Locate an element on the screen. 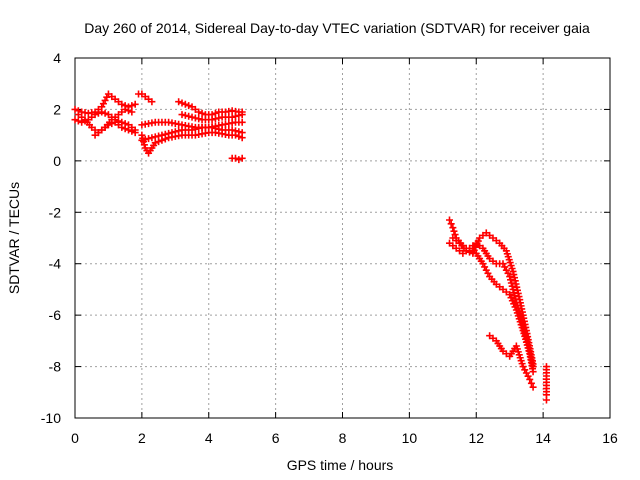 The width and height of the screenshot is (640, 480). series-track-e is located at coordinates (145, 98).